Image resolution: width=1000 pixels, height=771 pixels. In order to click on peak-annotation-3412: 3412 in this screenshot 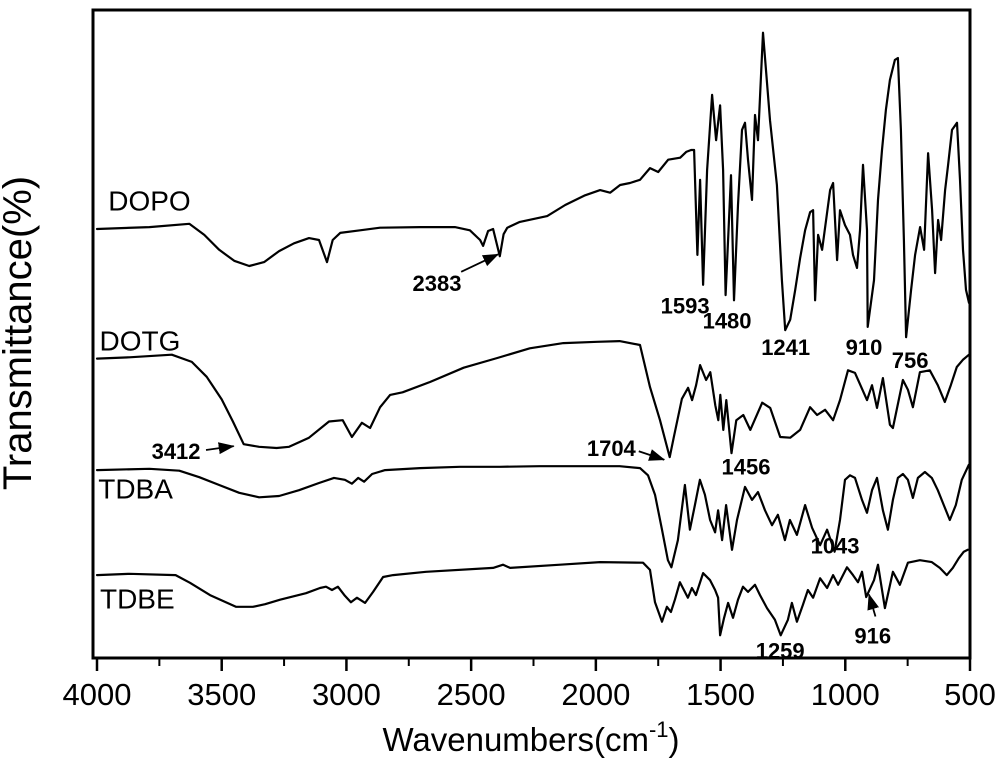, I will do `click(176, 451)`.